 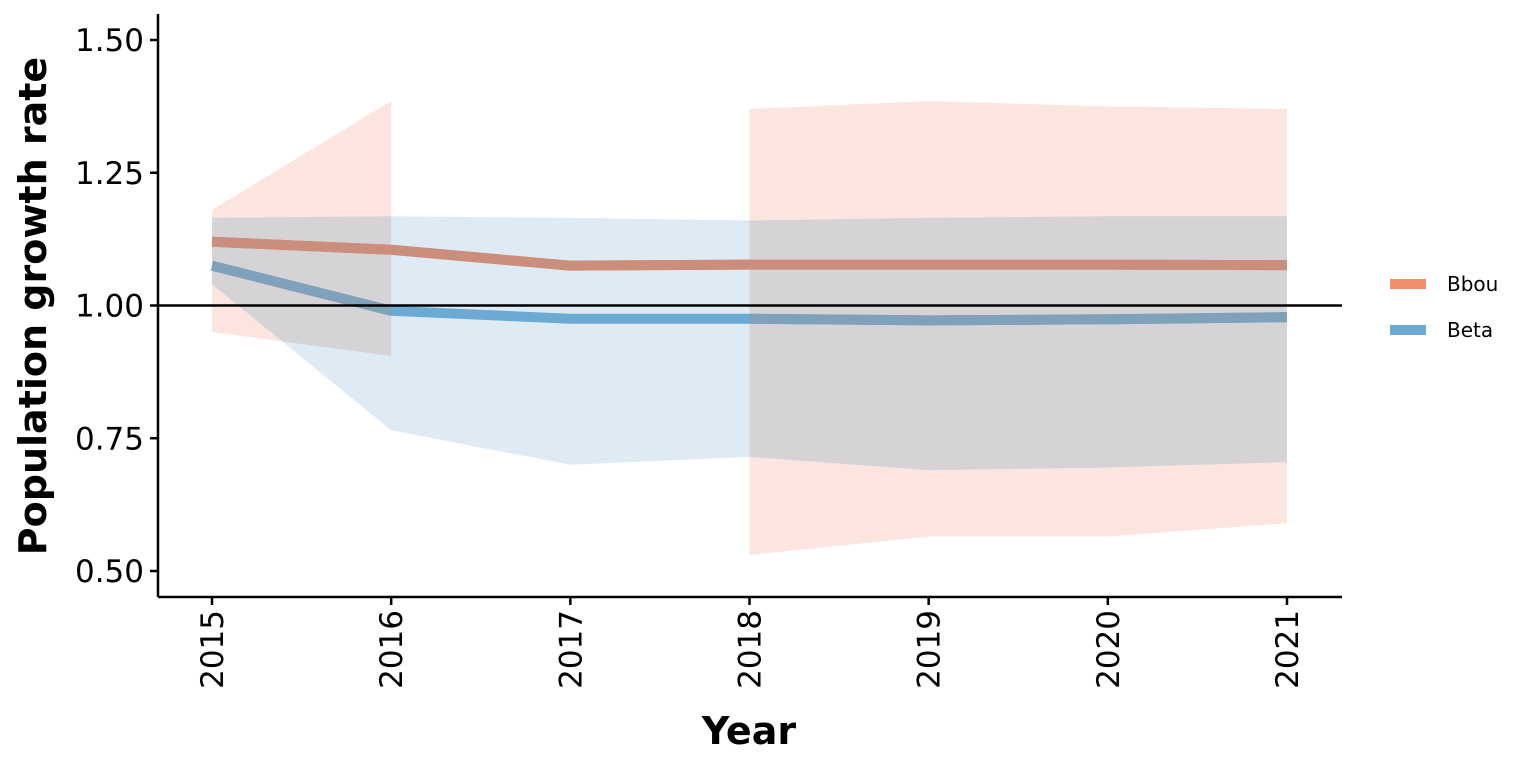 What do you see at coordinates (1470, 330) in the screenshot?
I see `legend-label-beta: Beta` at bounding box center [1470, 330].